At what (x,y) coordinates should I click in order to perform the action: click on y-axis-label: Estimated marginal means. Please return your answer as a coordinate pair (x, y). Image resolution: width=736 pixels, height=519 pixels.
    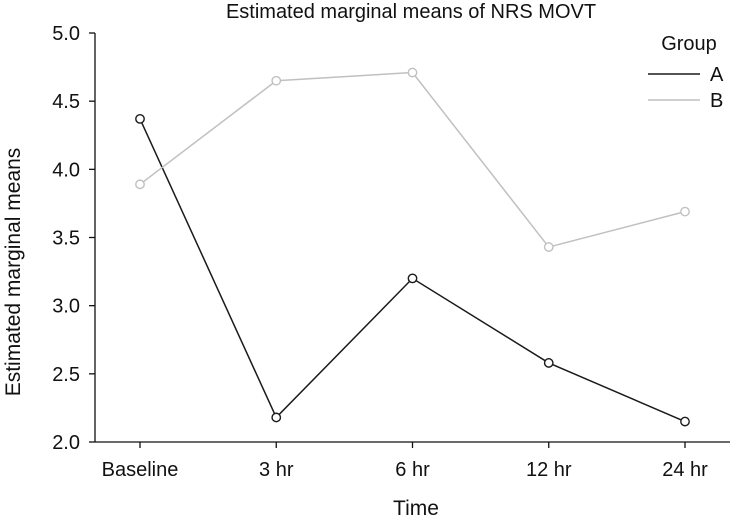
    Looking at the image, I should click on (13, 272).